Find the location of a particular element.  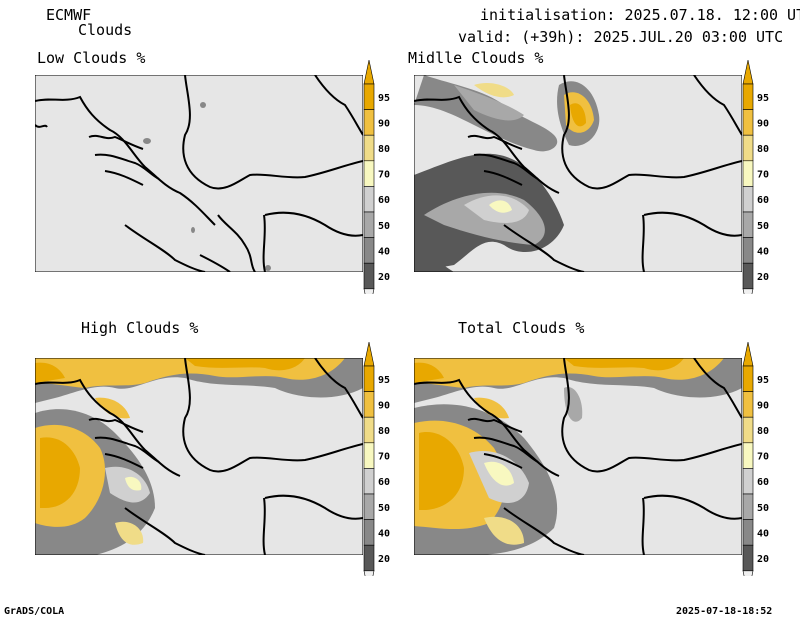

high-clouds-map is located at coordinates (199, 456).